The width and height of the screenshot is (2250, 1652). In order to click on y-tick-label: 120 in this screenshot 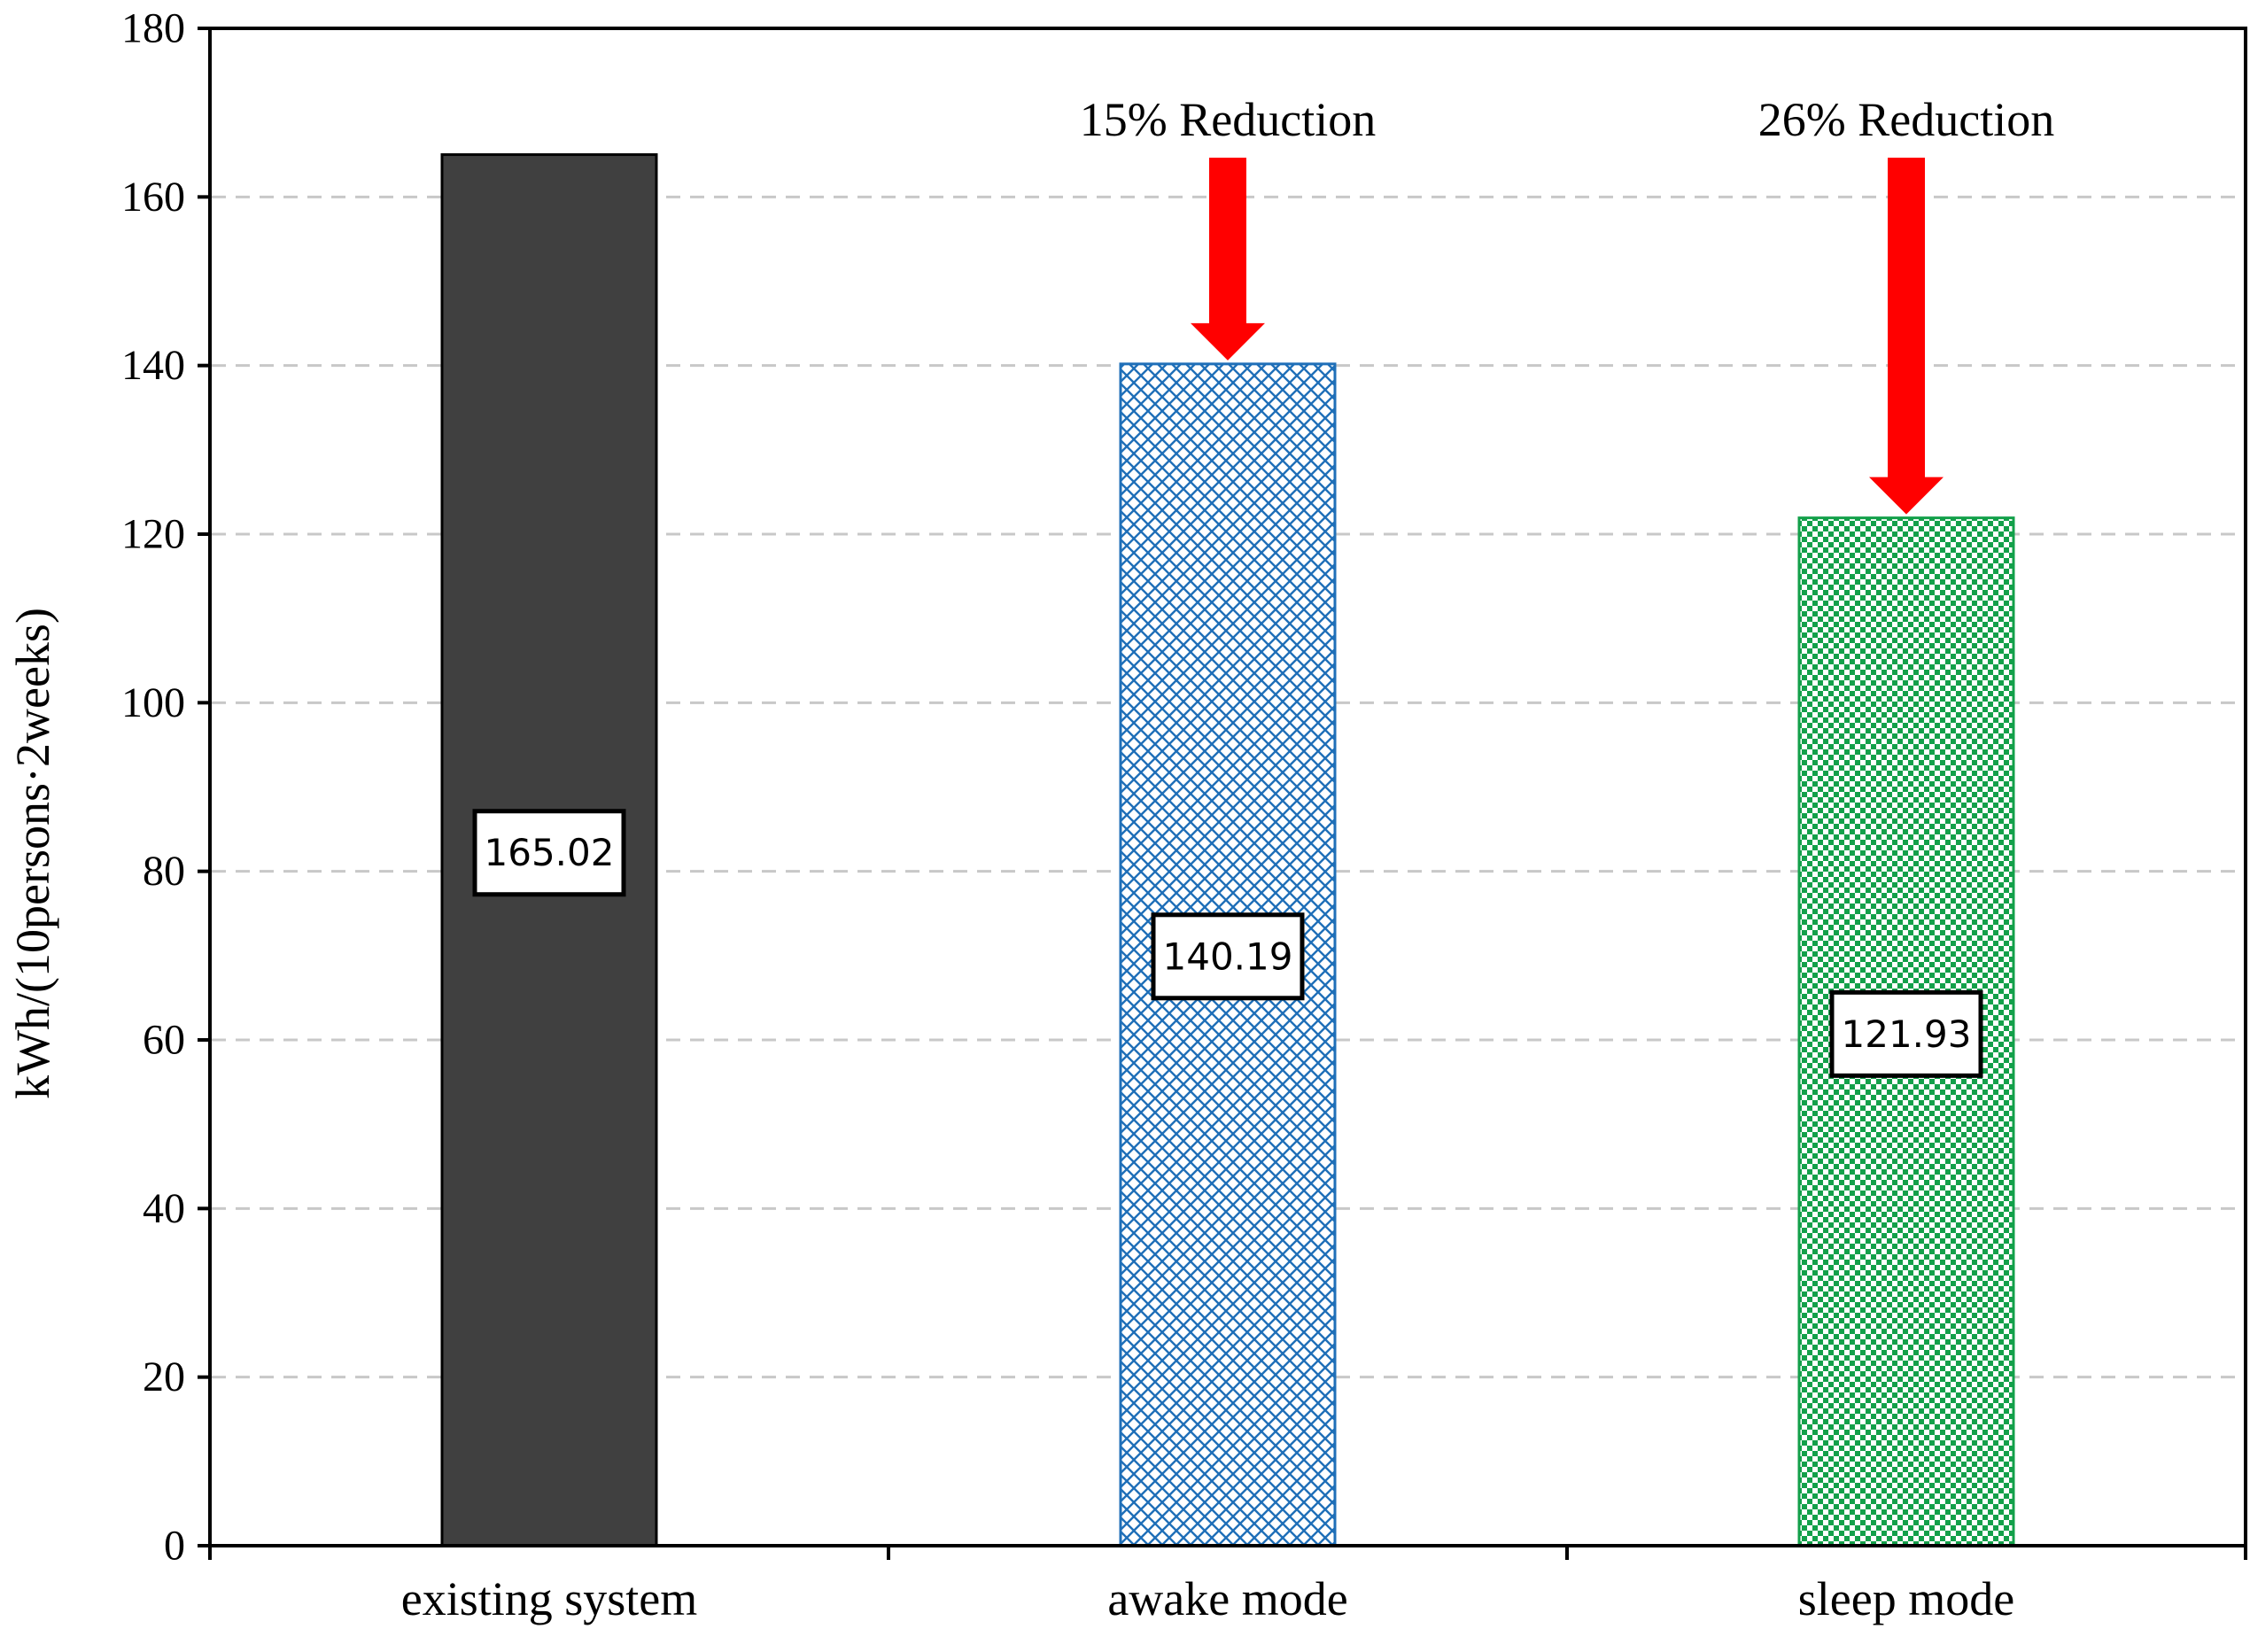, I will do `click(153, 534)`.